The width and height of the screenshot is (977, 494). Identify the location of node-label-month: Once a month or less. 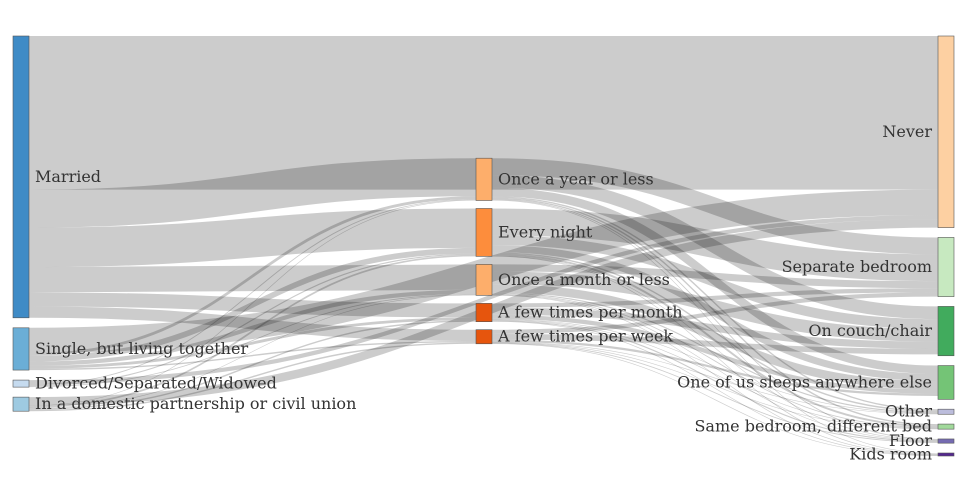
(584, 279).